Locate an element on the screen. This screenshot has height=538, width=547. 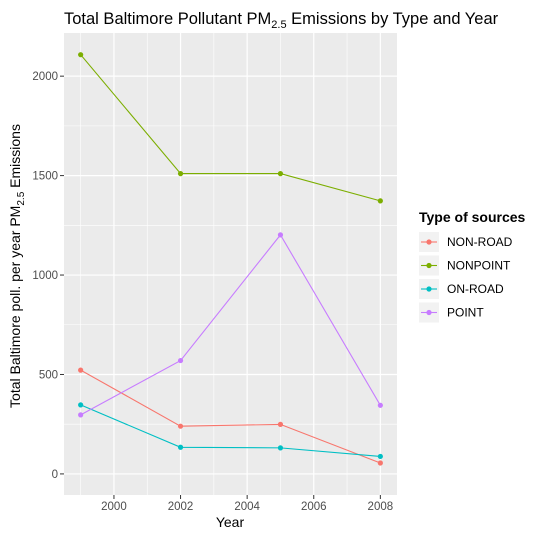
series-line-on-road is located at coordinates (230, 430).